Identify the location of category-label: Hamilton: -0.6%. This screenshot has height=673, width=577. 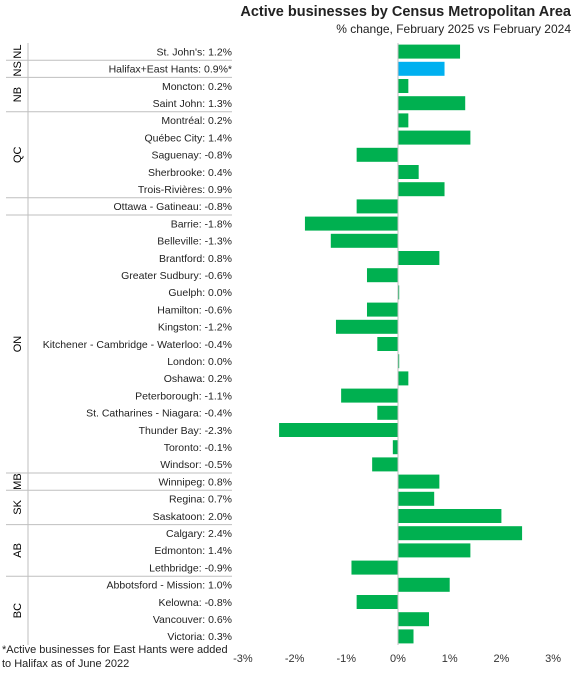
(194, 310).